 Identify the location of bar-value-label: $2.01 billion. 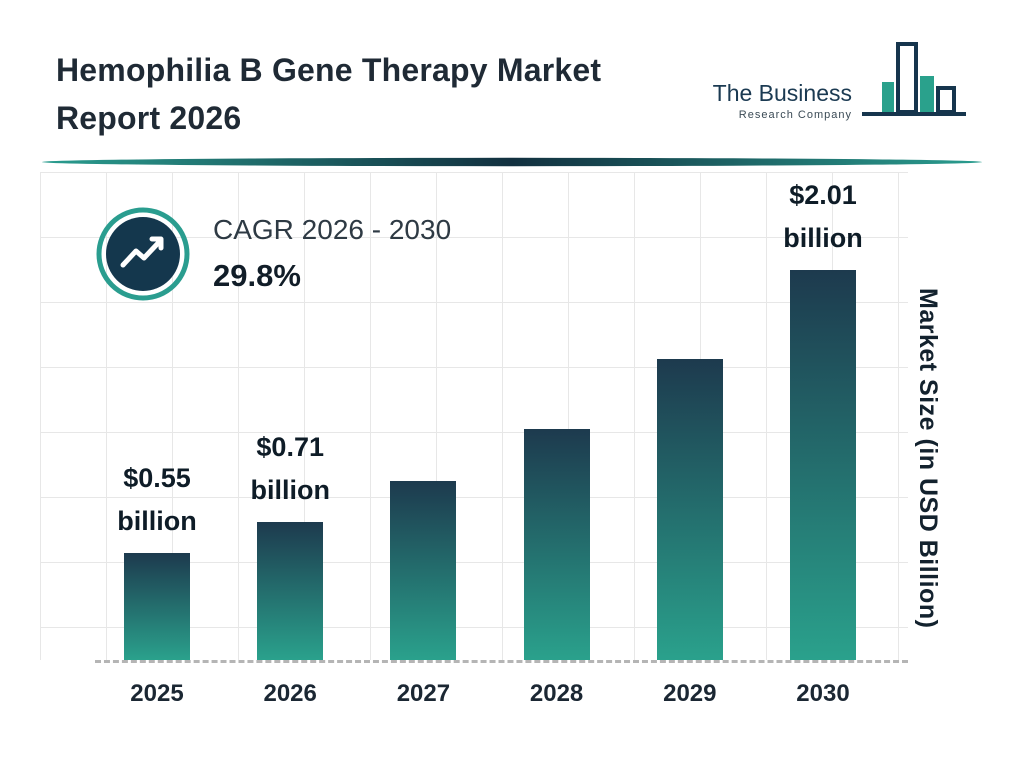
(823, 216).